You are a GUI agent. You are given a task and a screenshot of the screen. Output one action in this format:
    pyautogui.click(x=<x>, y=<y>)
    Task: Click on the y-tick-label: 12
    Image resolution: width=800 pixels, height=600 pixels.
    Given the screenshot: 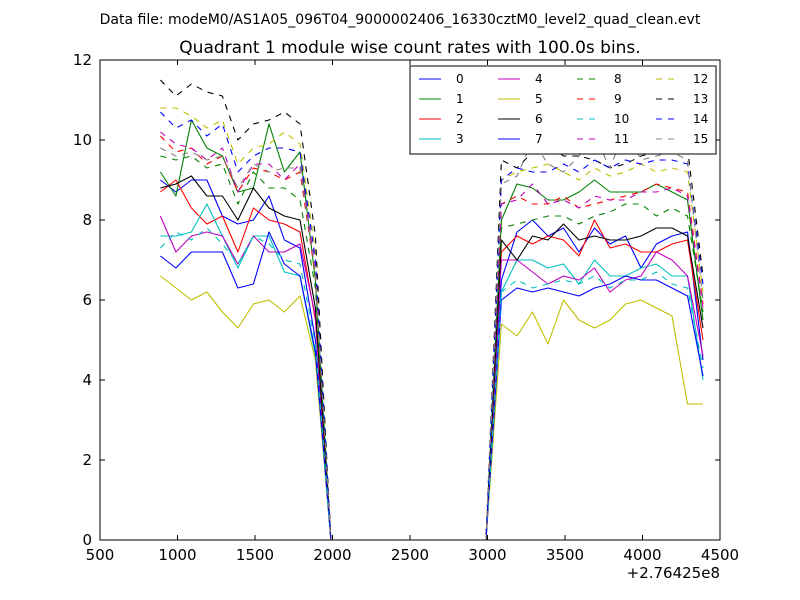 What is the action you would take?
    pyautogui.click(x=82, y=60)
    